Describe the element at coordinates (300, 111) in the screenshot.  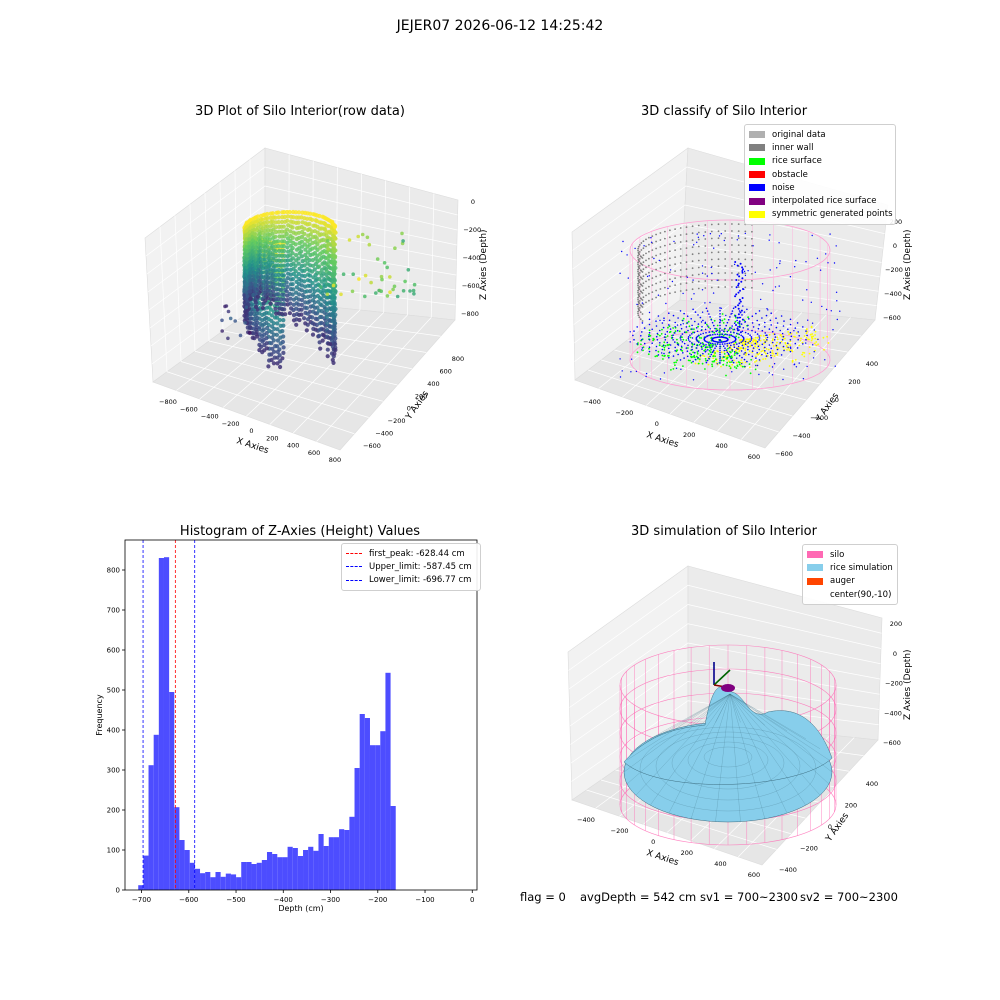
I see `panel1-title: 3D Plot of Silo Interior(row data)` at that location.